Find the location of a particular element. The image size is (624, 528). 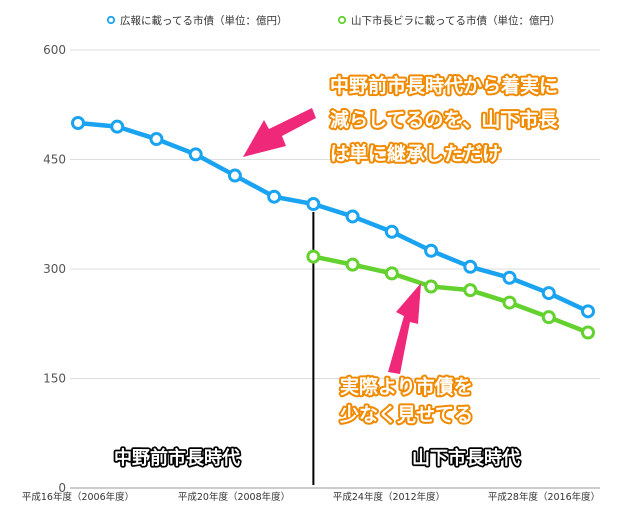

y-tick-labels: 0 150 300 450 600 is located at coordinates (54, 269).